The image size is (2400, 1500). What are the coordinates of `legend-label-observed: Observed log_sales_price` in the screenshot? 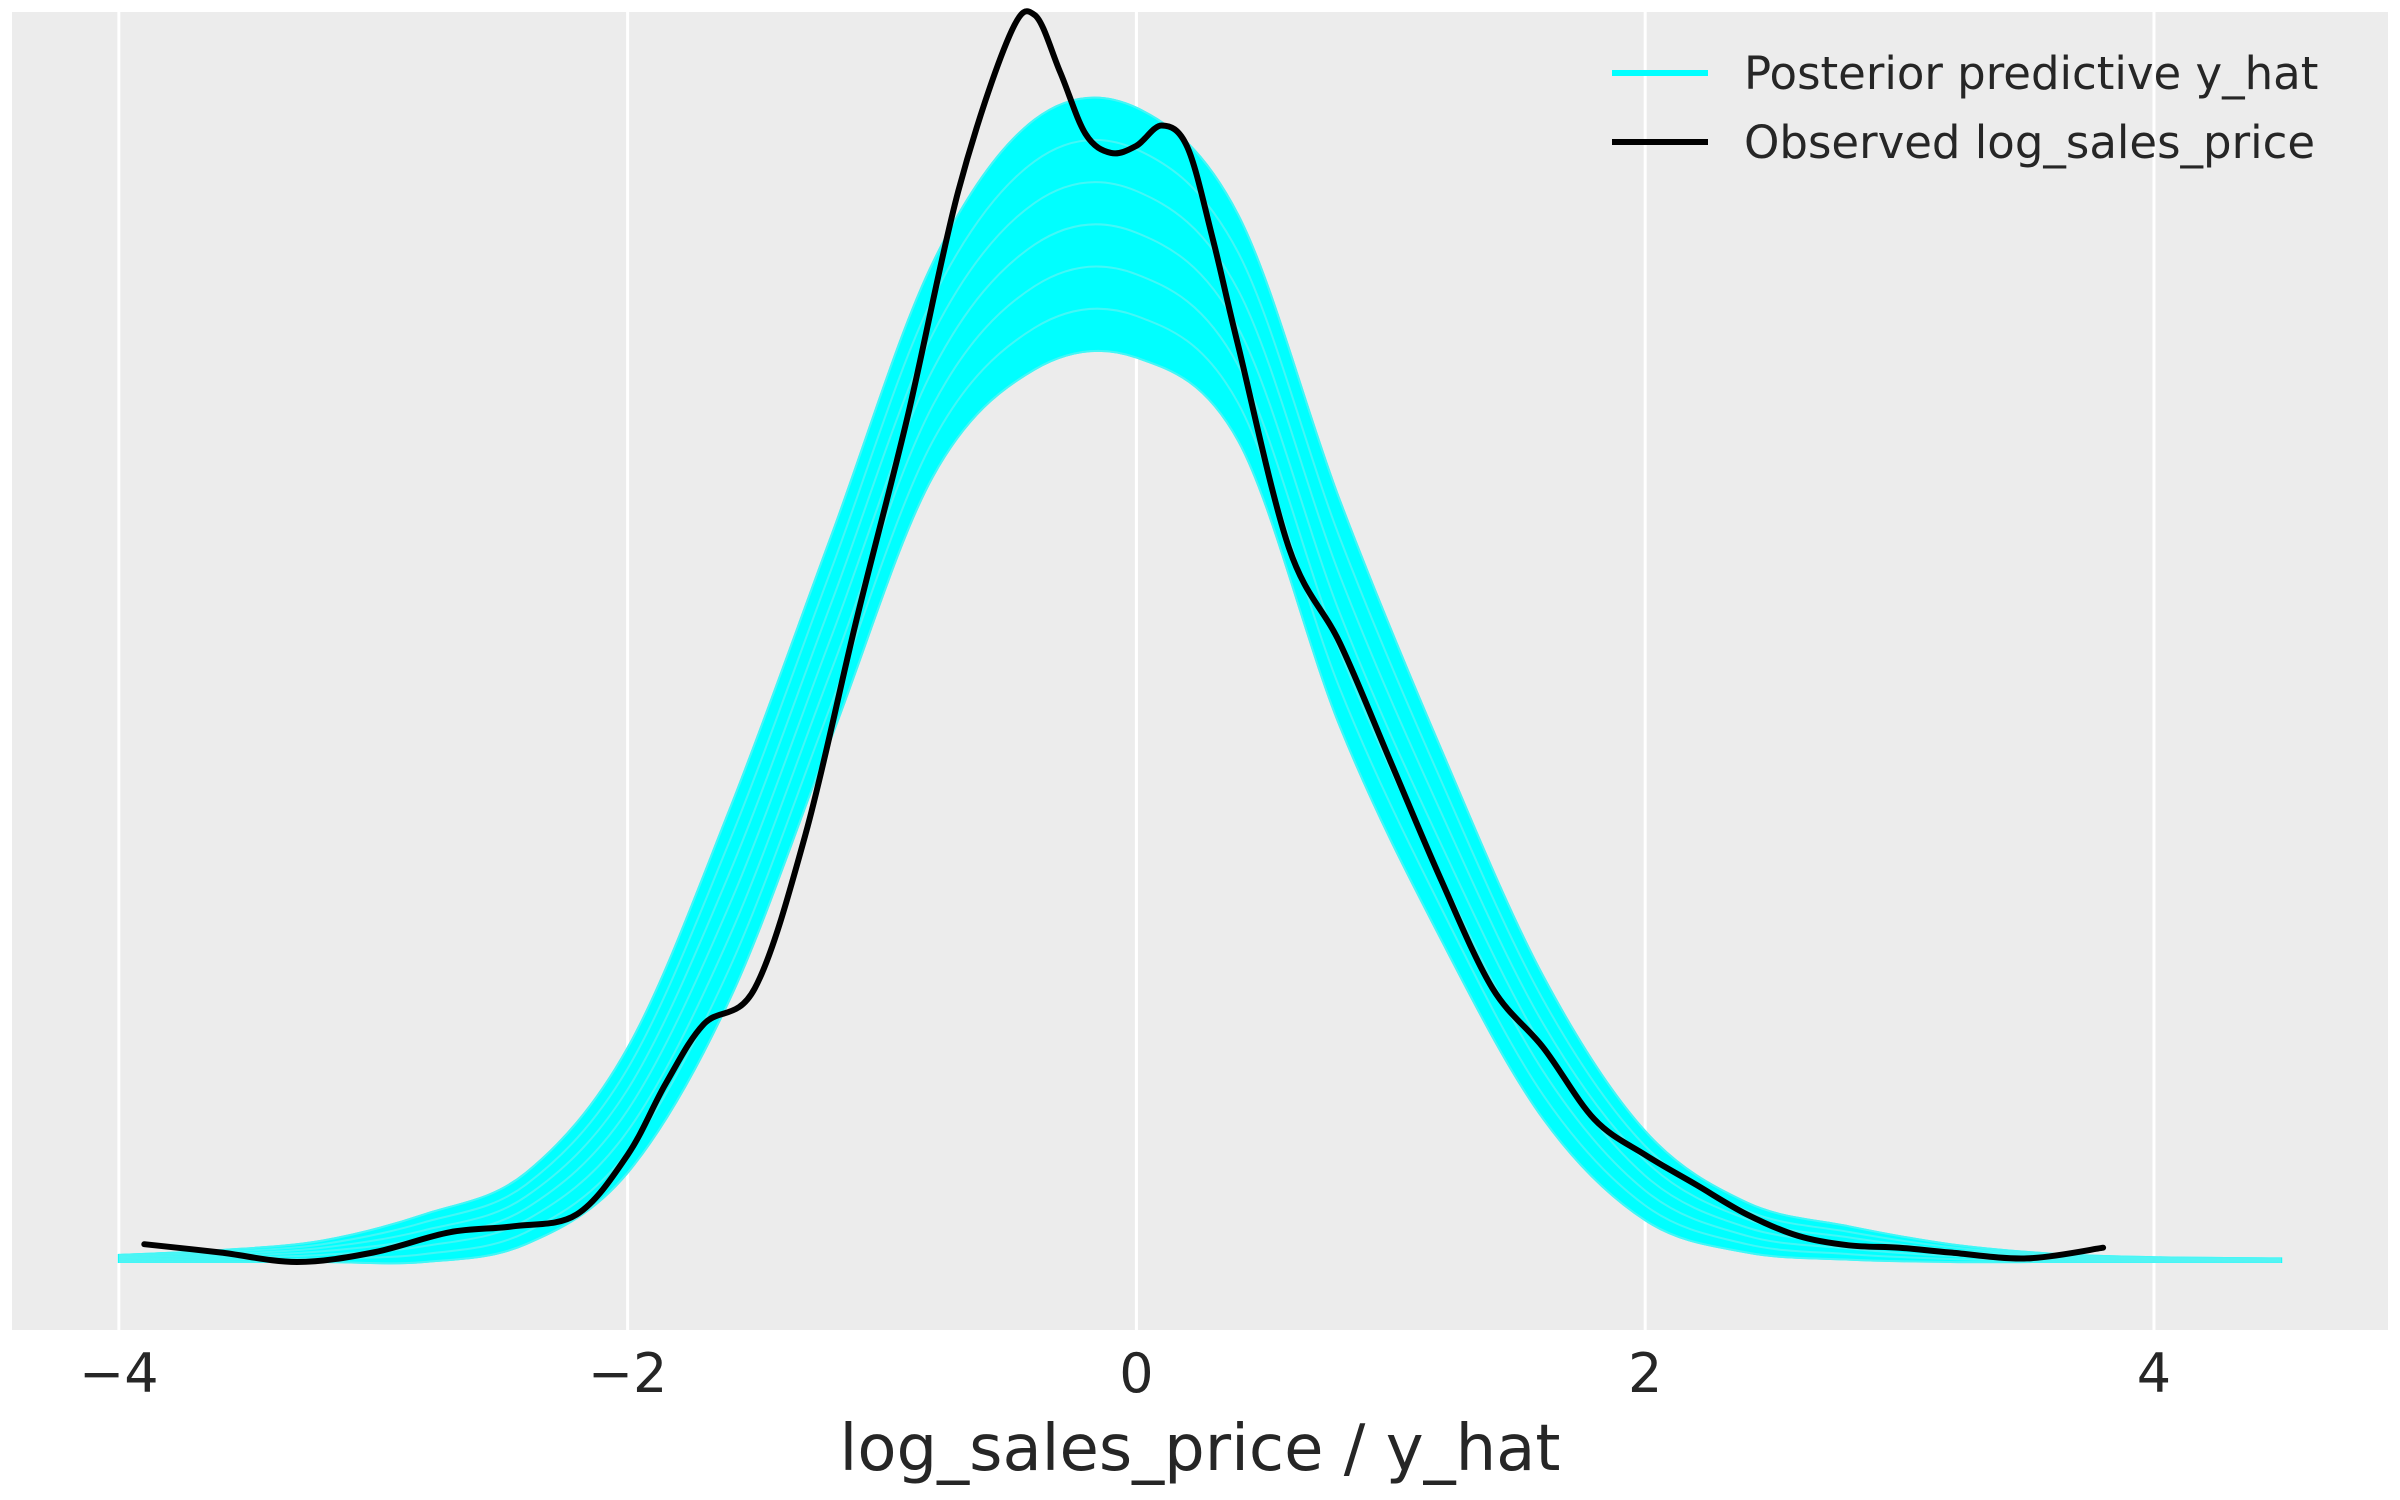 It's located at (2029, 142).